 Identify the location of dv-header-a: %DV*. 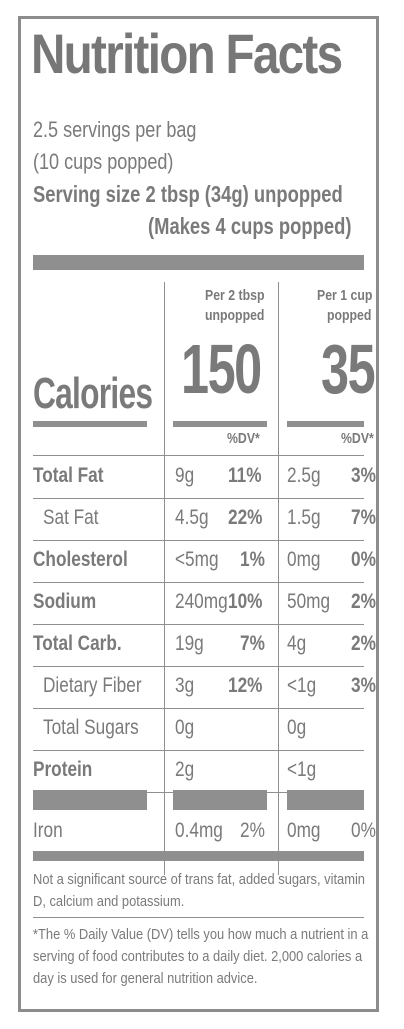
(243, 438).